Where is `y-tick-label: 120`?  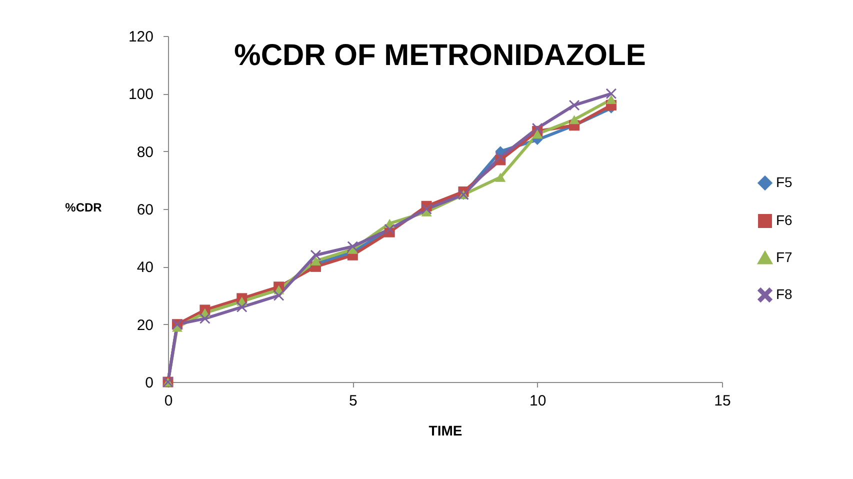
y-tick-label: 120 is located at coordinates (141, 37).